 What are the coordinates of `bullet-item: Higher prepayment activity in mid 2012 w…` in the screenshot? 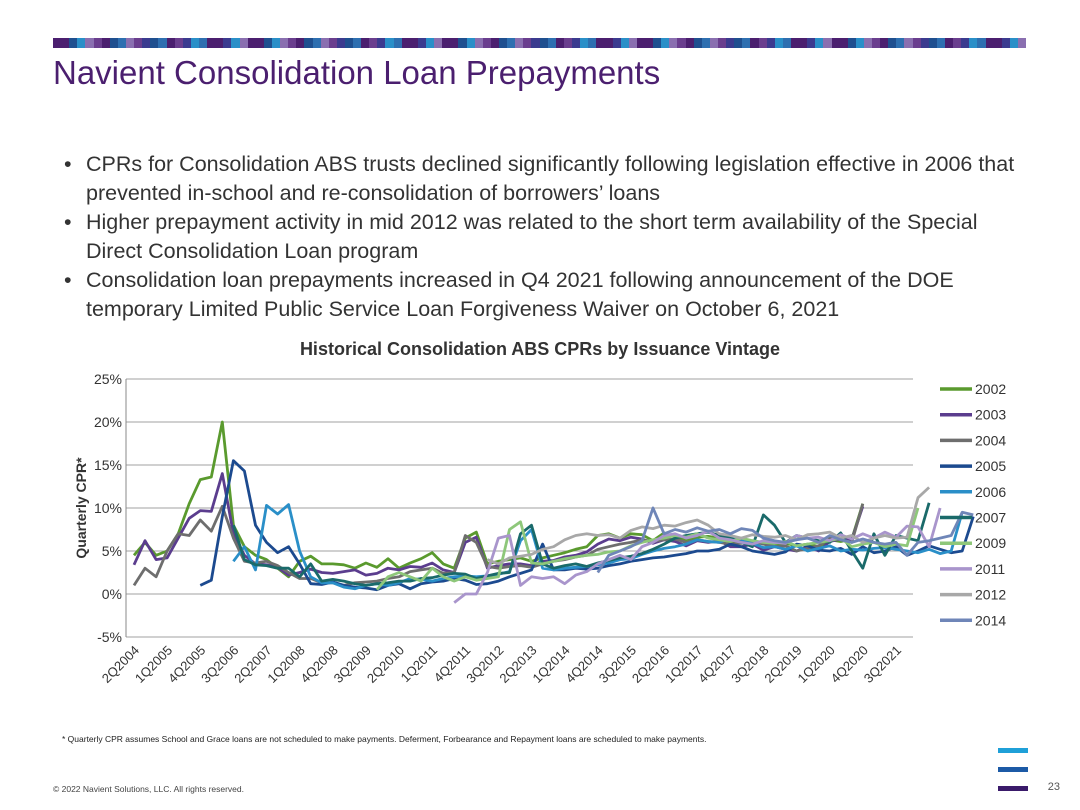 It's located at (542, 237).